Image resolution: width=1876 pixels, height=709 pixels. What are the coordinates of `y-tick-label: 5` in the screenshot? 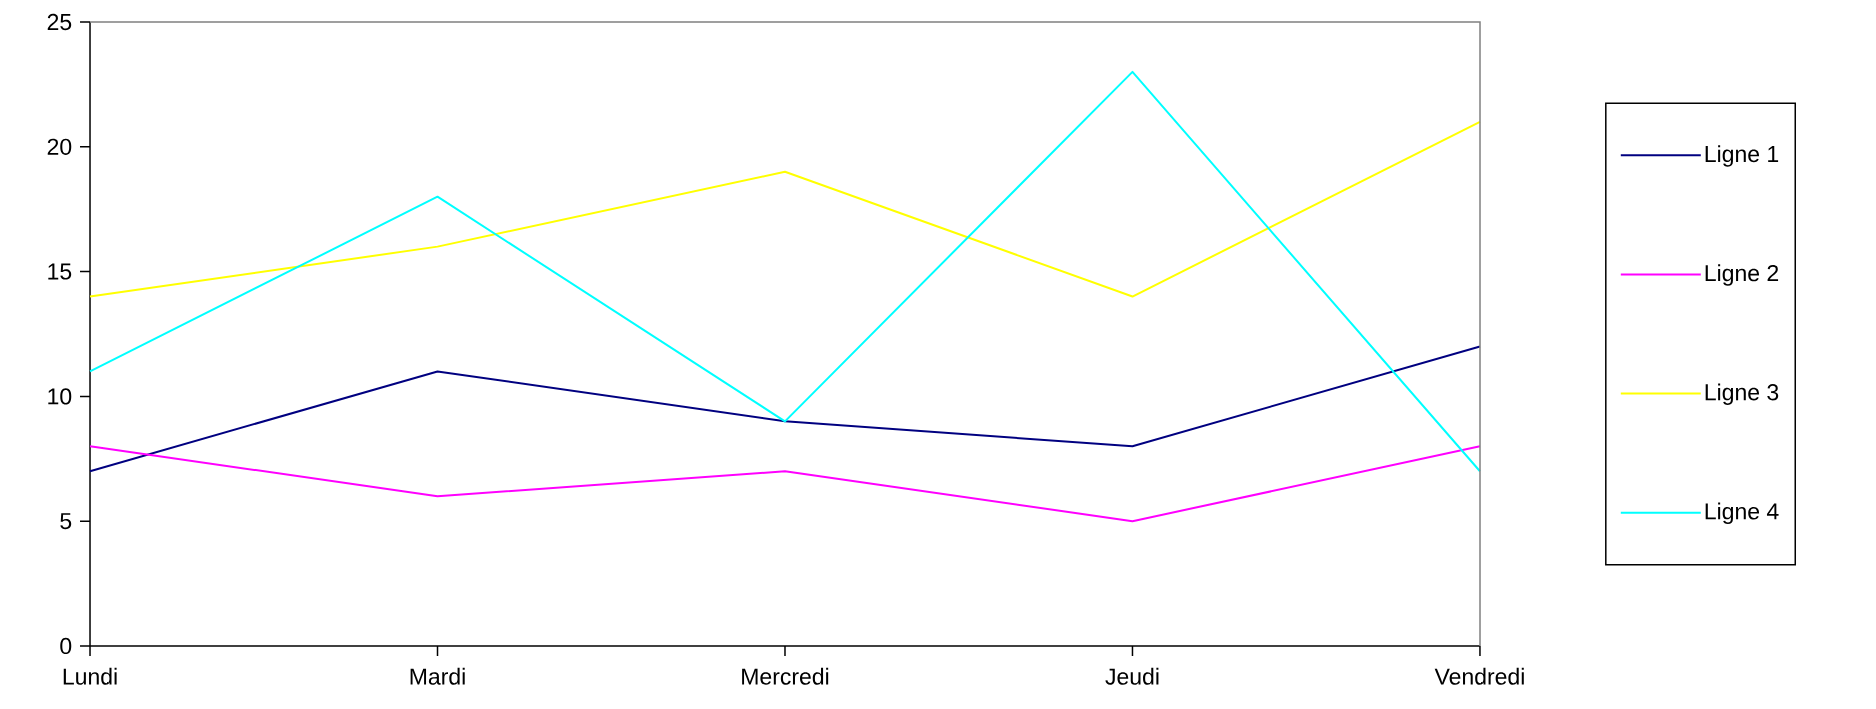 It's located at (66, 521).